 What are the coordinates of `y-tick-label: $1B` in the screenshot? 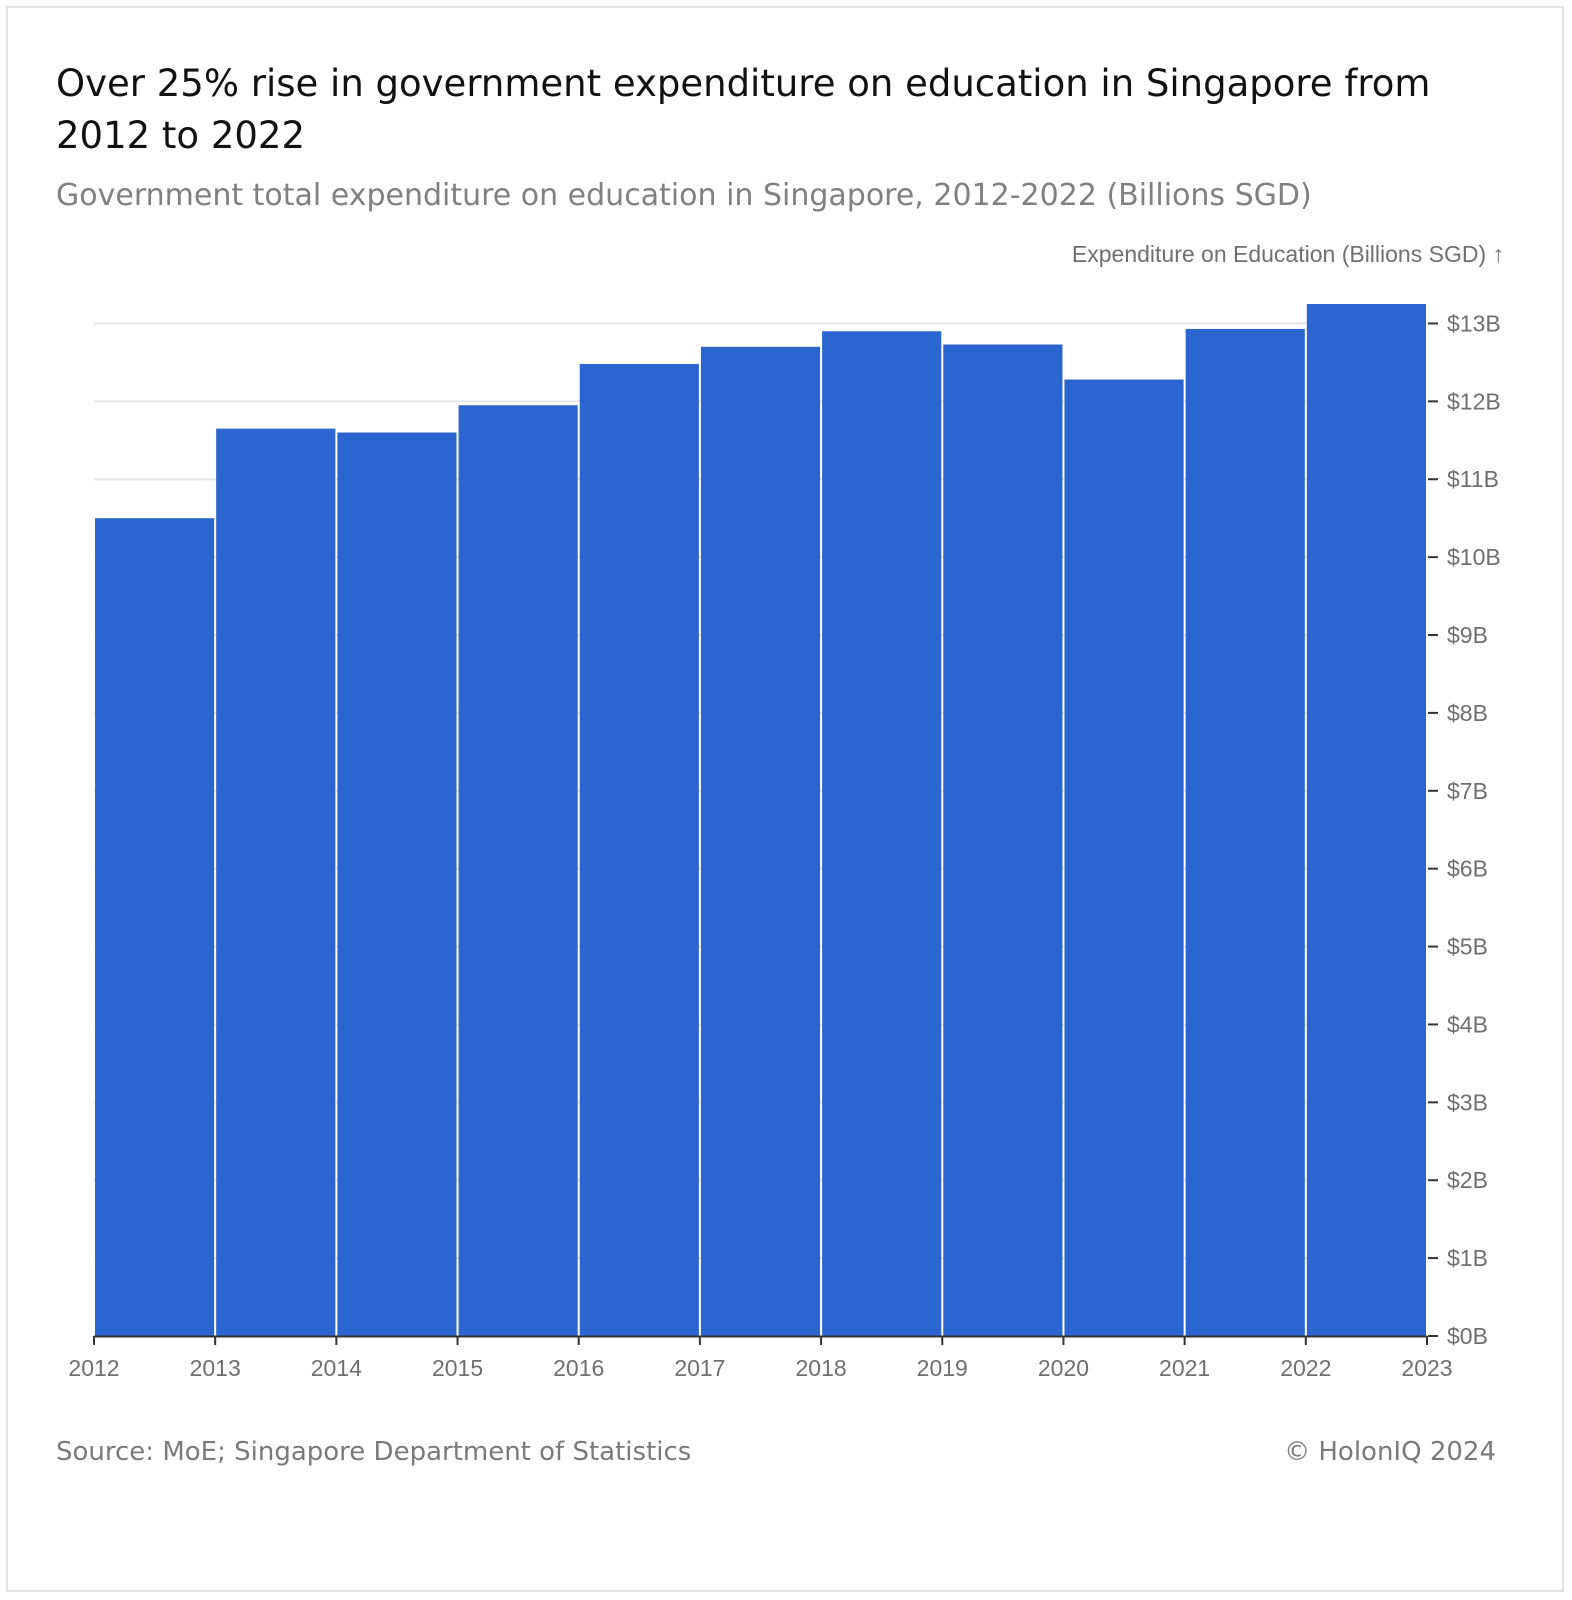 It's located at (1467, 1258).